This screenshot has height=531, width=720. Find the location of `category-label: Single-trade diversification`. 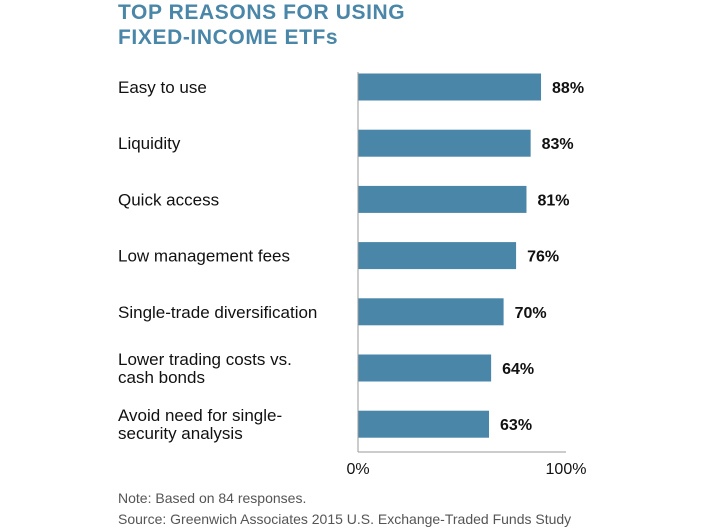

category-label: Single-trade diversification is located at coordinates (217, 312).